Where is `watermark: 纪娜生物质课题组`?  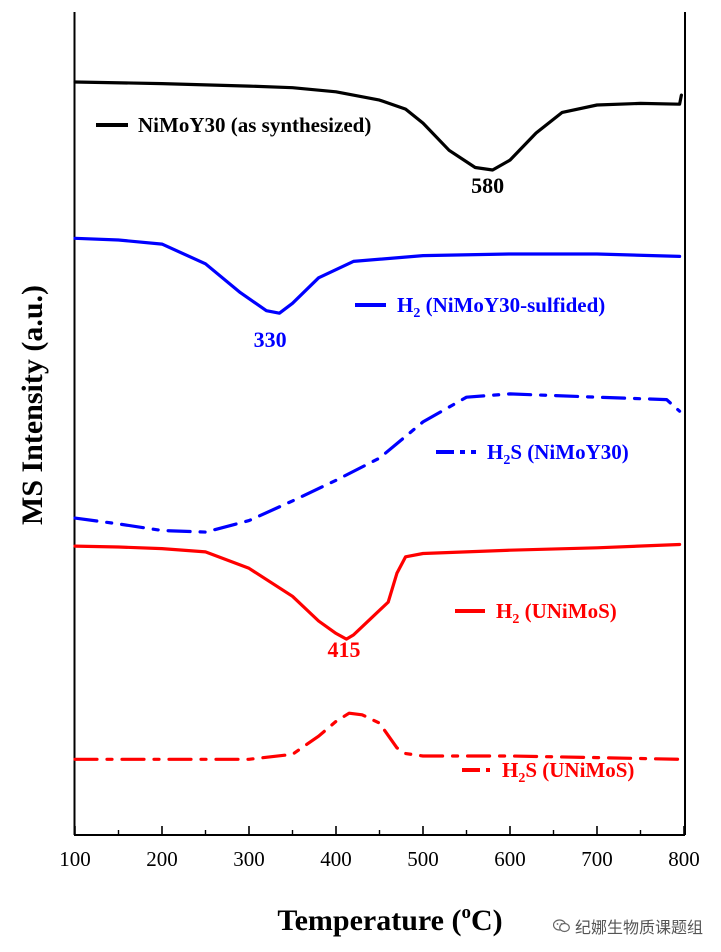 watermark: 纪娜生物质课题组 is located at coordinates (627, 926).